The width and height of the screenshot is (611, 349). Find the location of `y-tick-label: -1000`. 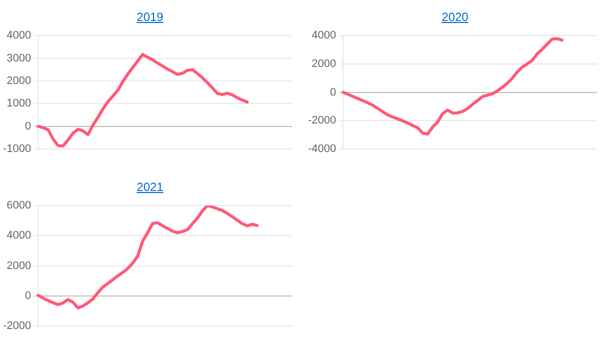

y-tick-label: -1000 is located at coordinates (17, 149).